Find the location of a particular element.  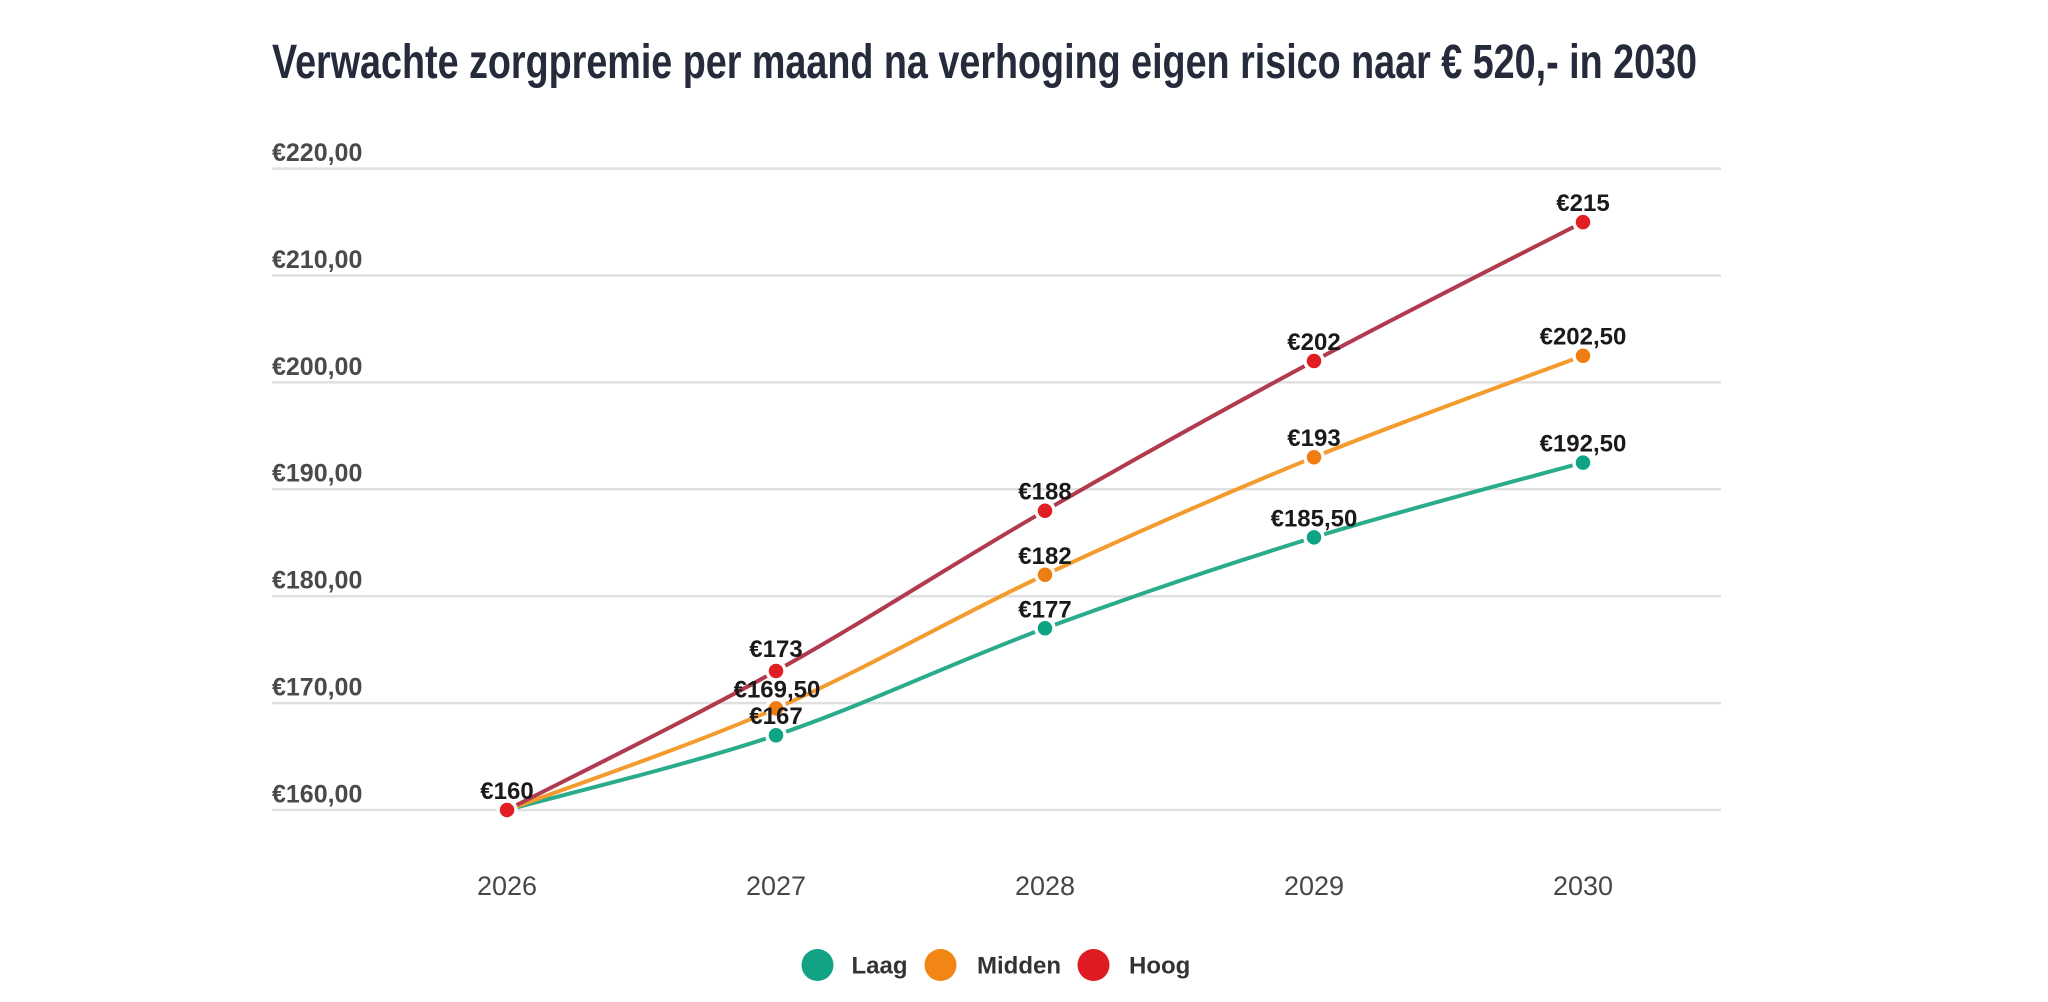

svg-text: €188 is located at coordinates (1044, 492).